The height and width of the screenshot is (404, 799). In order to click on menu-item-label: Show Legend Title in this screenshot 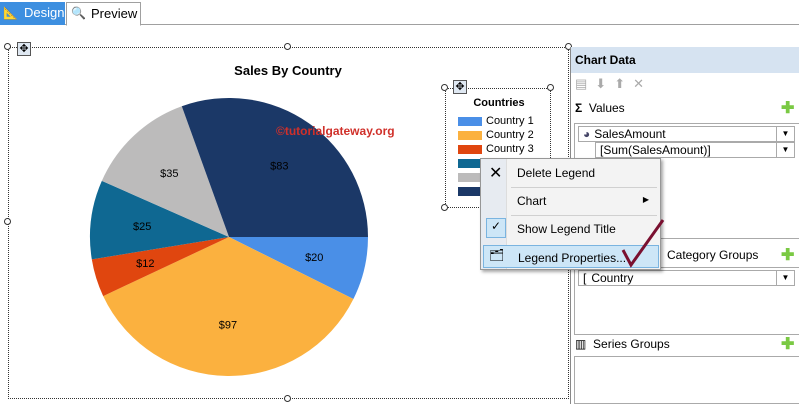, I will do `click(566, 229)`.